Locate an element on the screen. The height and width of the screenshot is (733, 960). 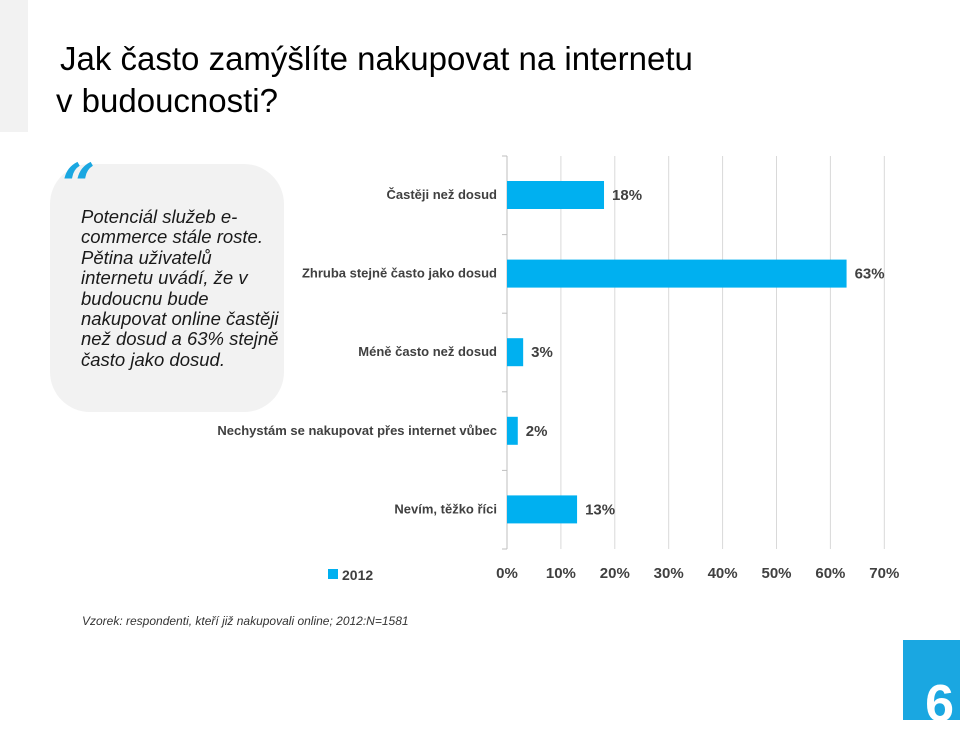
x-tick-label: 40% is located at coordinates (723, 573).